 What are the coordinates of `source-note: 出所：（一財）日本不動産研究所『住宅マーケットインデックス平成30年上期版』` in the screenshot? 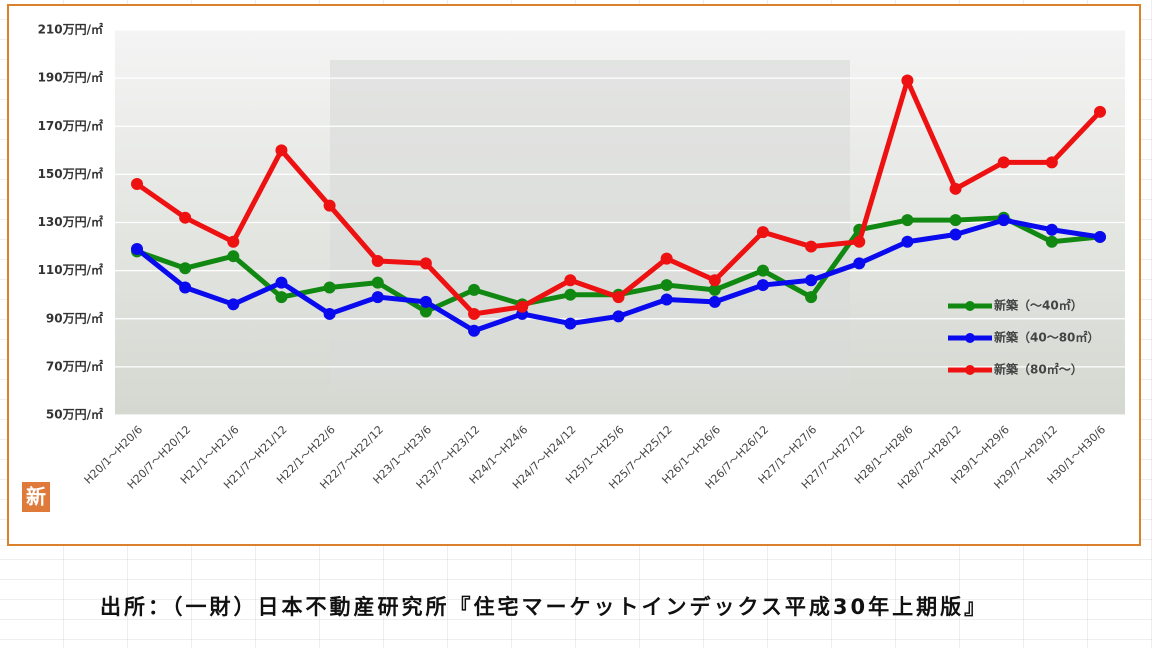 It's located at (544, 607).